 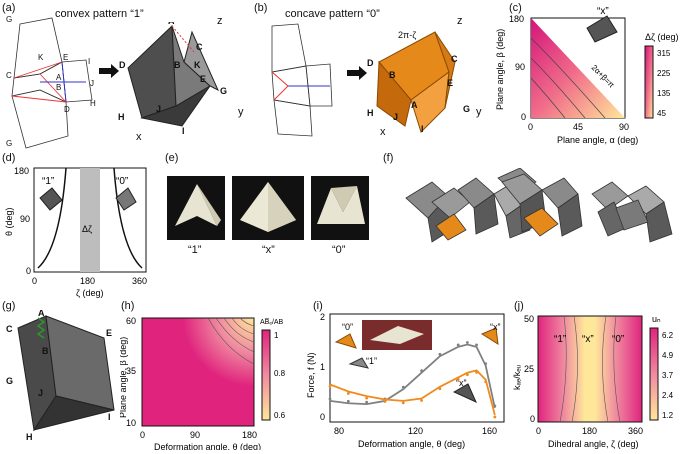 I want to click on panel-c-label: (c), so click(x=515, y=8).